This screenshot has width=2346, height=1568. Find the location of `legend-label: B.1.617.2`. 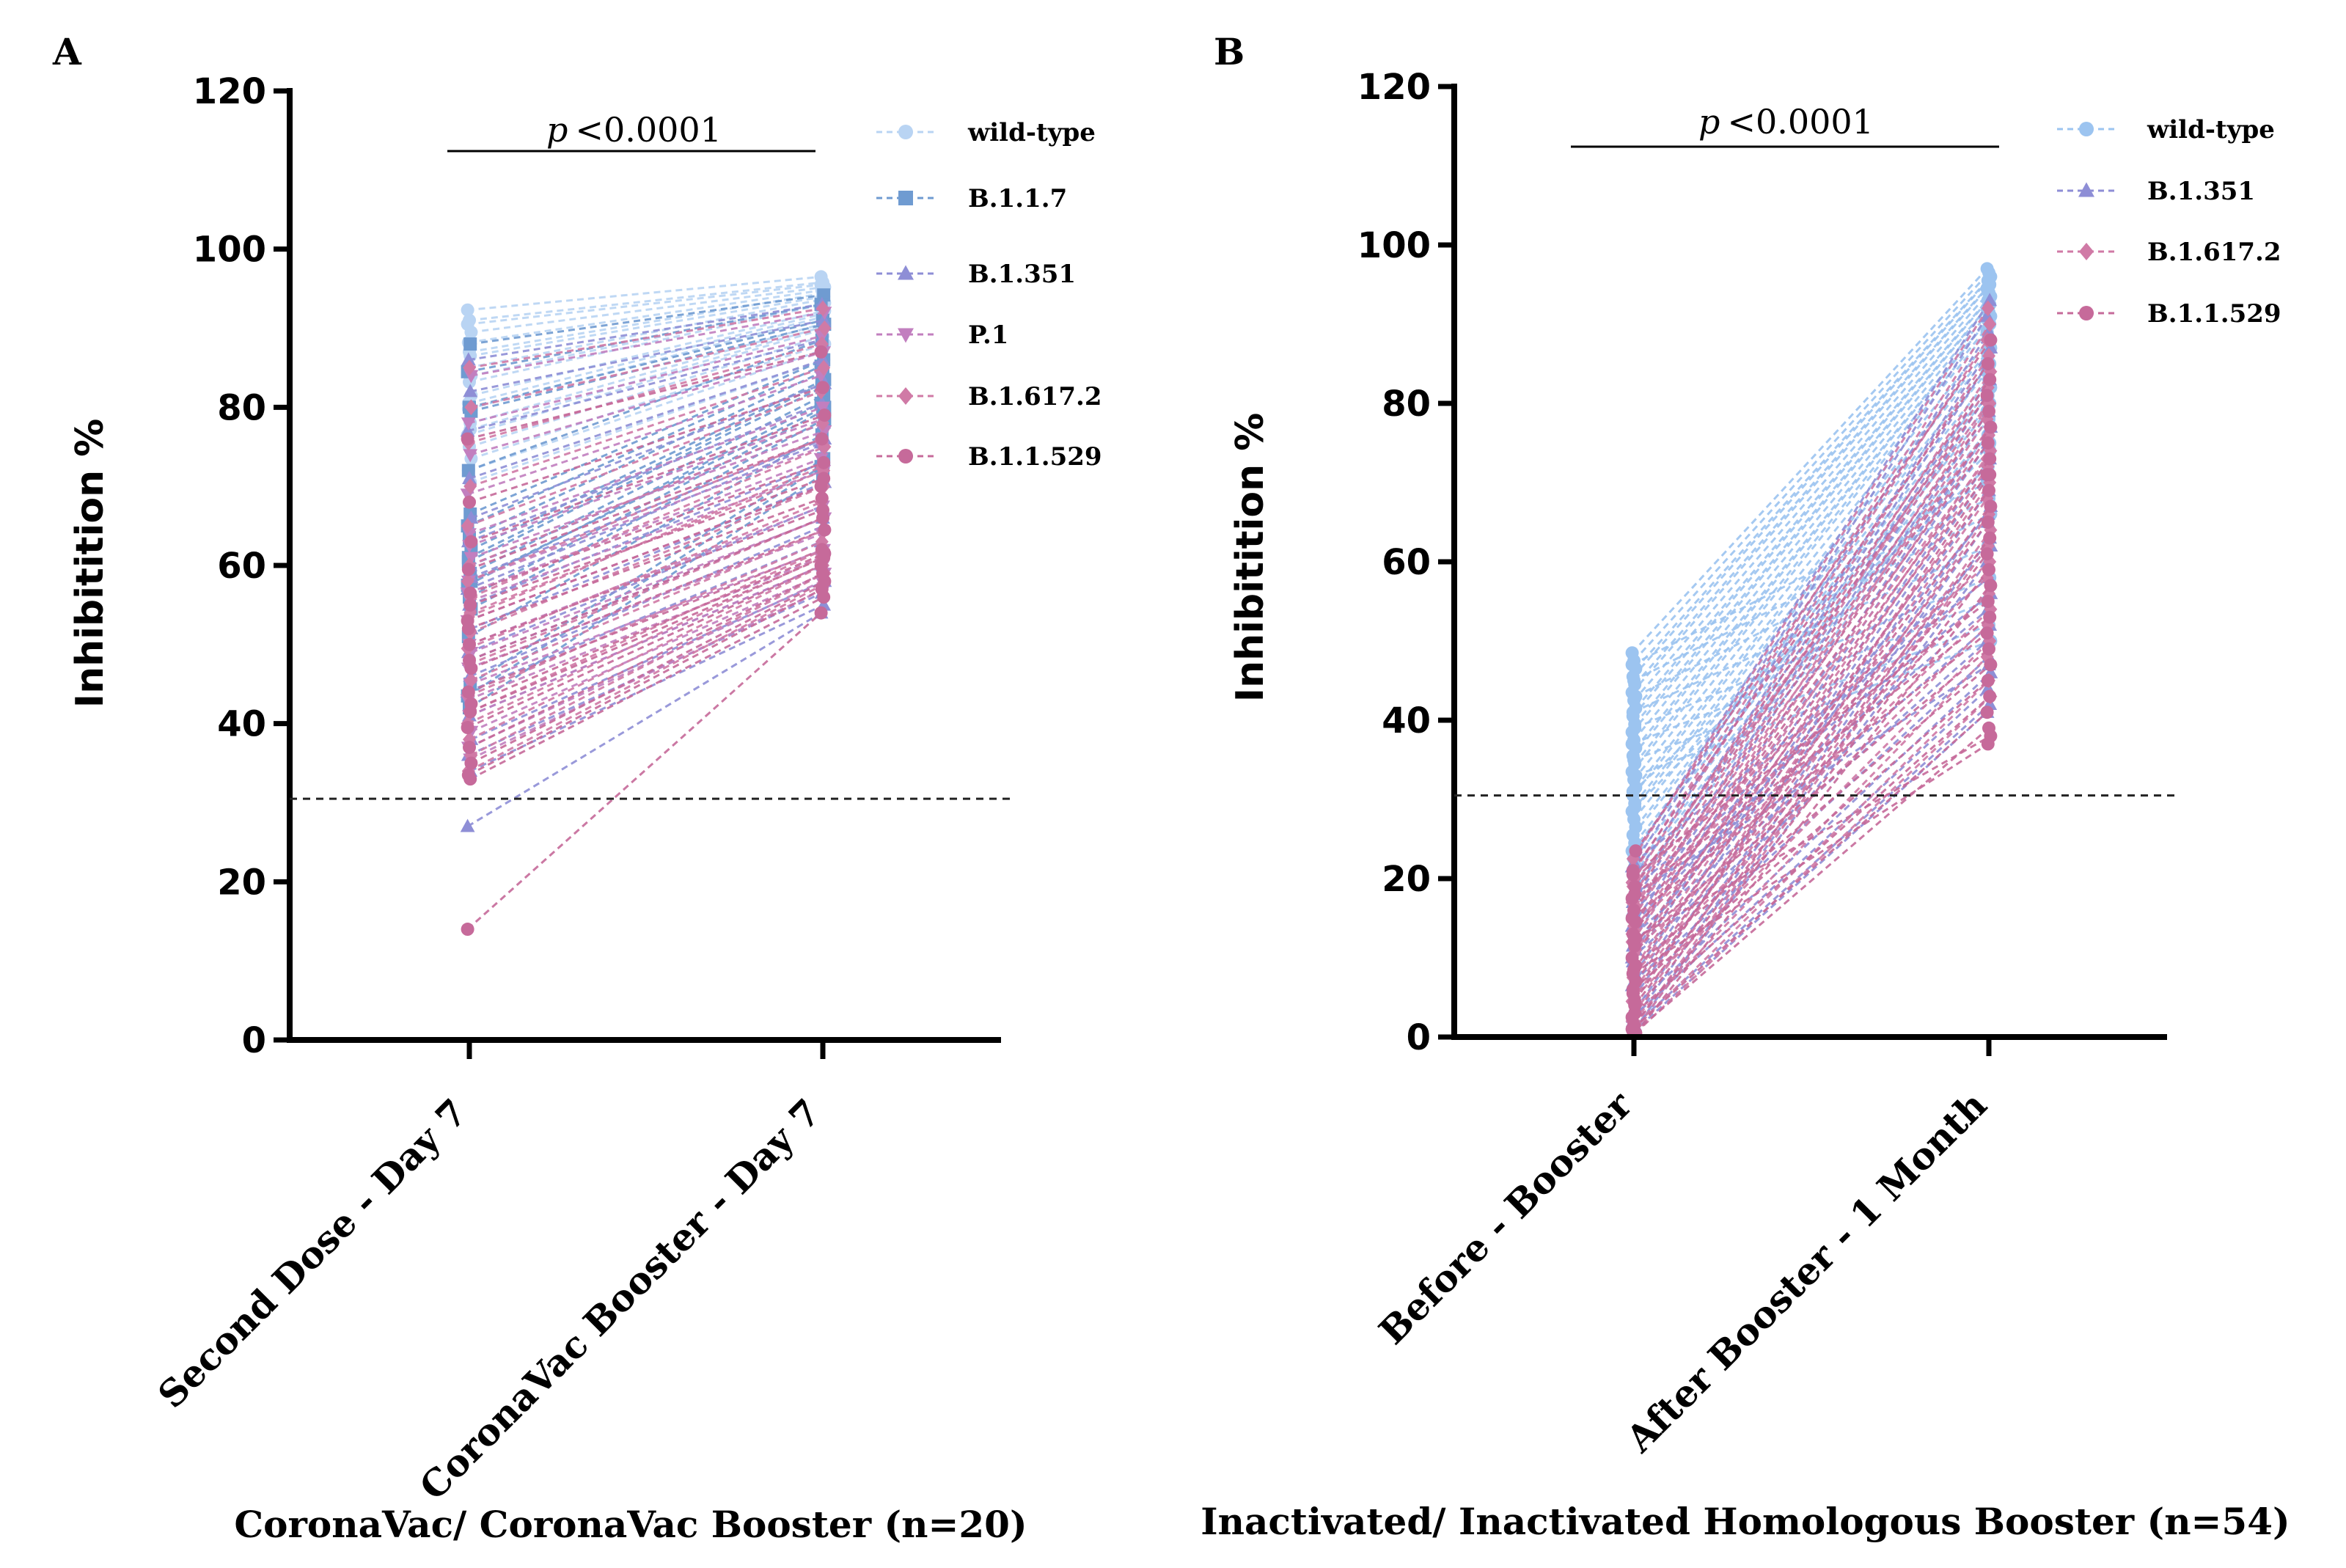

legend-label: B.1.617.2 is located at coordinates (1035, 396).